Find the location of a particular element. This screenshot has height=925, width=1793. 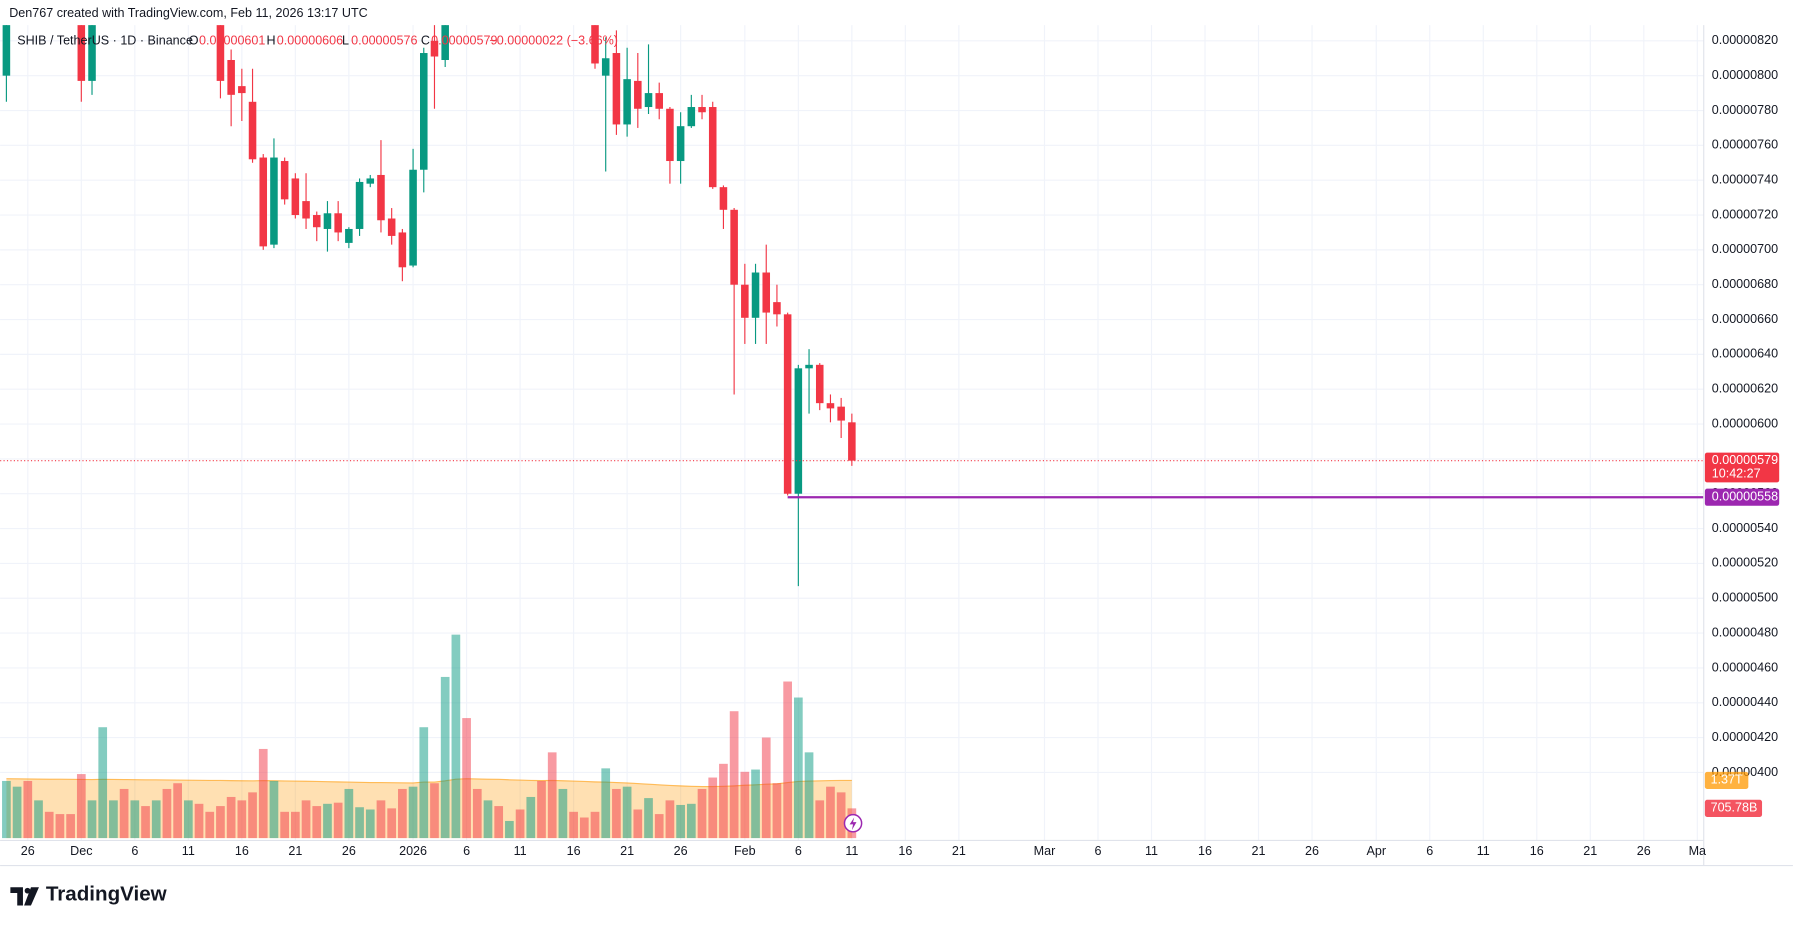

volume-label: 705.78B is located at coordinates (1734, 808).